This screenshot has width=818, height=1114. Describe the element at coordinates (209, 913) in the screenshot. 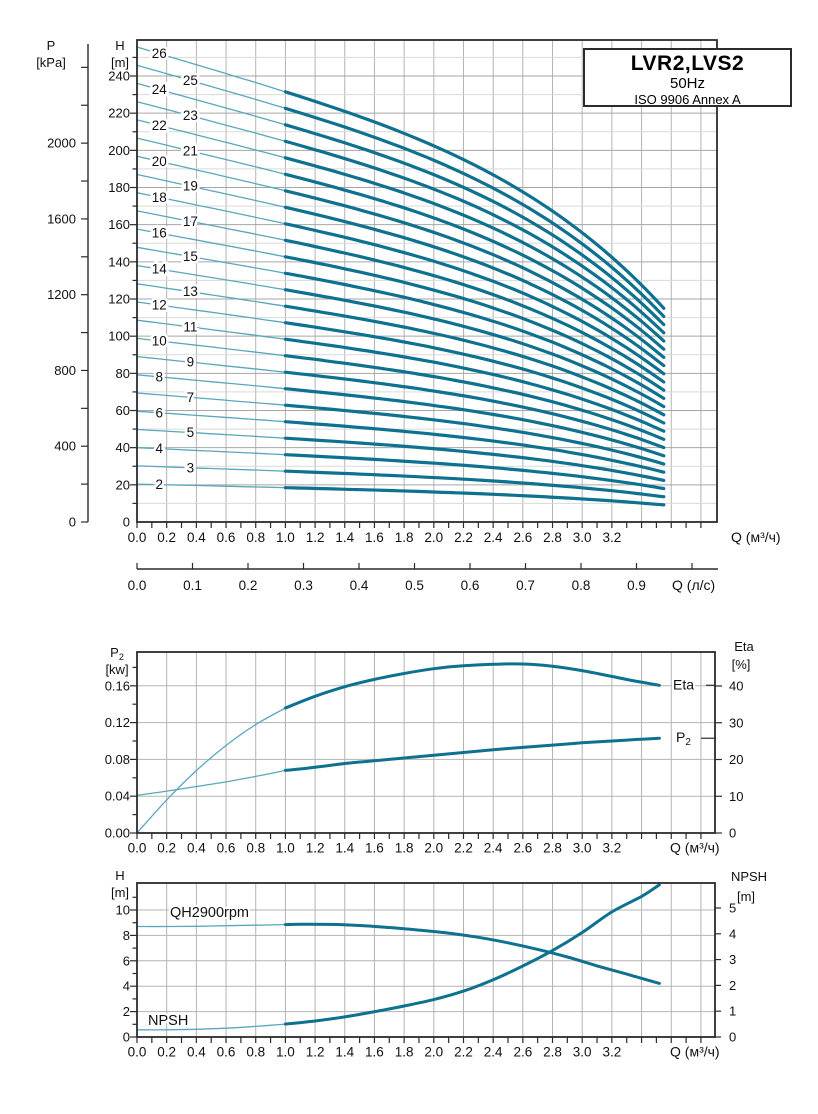

I see `qh-series-label: QH2900rpm` at that location.